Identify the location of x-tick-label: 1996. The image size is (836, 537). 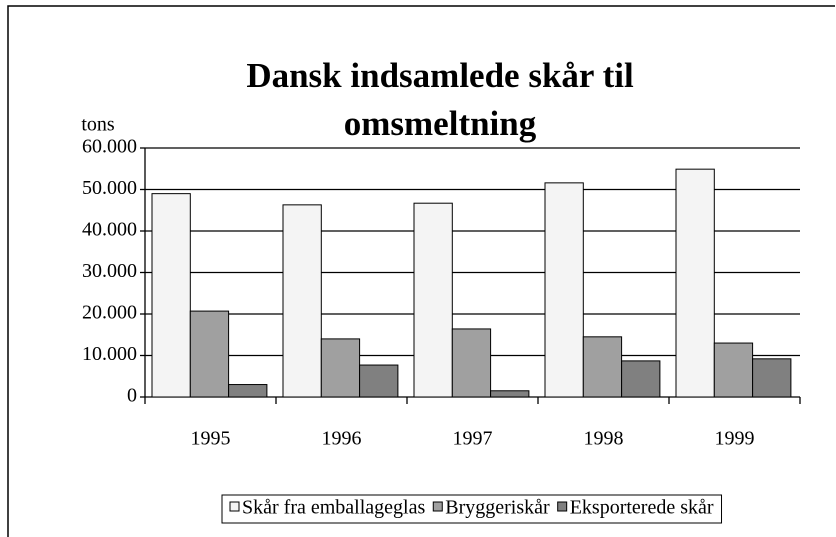
(342, 439).